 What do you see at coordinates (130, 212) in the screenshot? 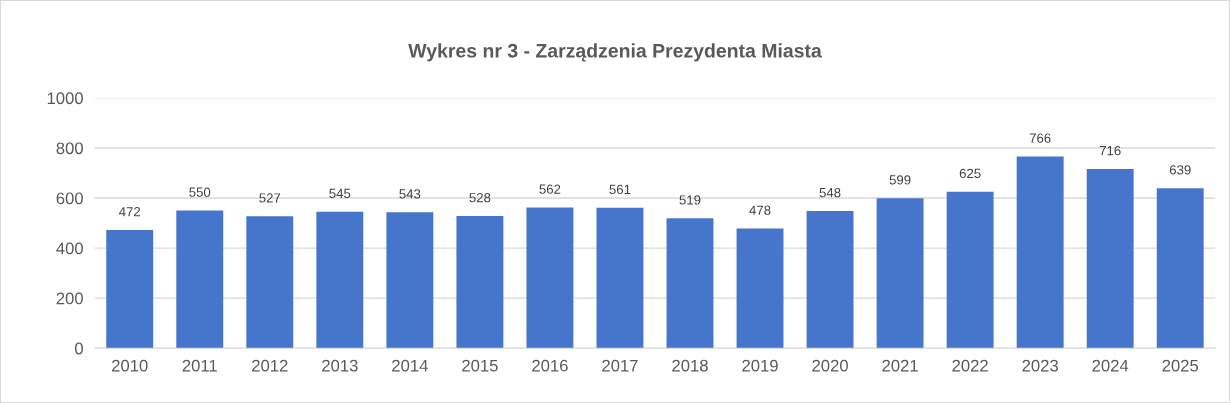
I see `data-label: 472` at bounding box center [130, 212].